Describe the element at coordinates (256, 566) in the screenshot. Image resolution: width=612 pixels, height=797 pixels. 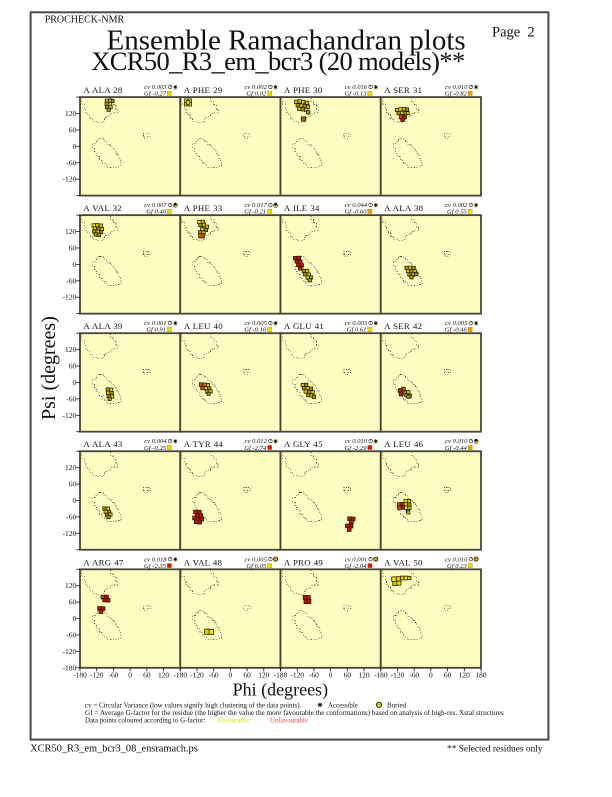
I see `svg-text: Gf 0.05` at that location.